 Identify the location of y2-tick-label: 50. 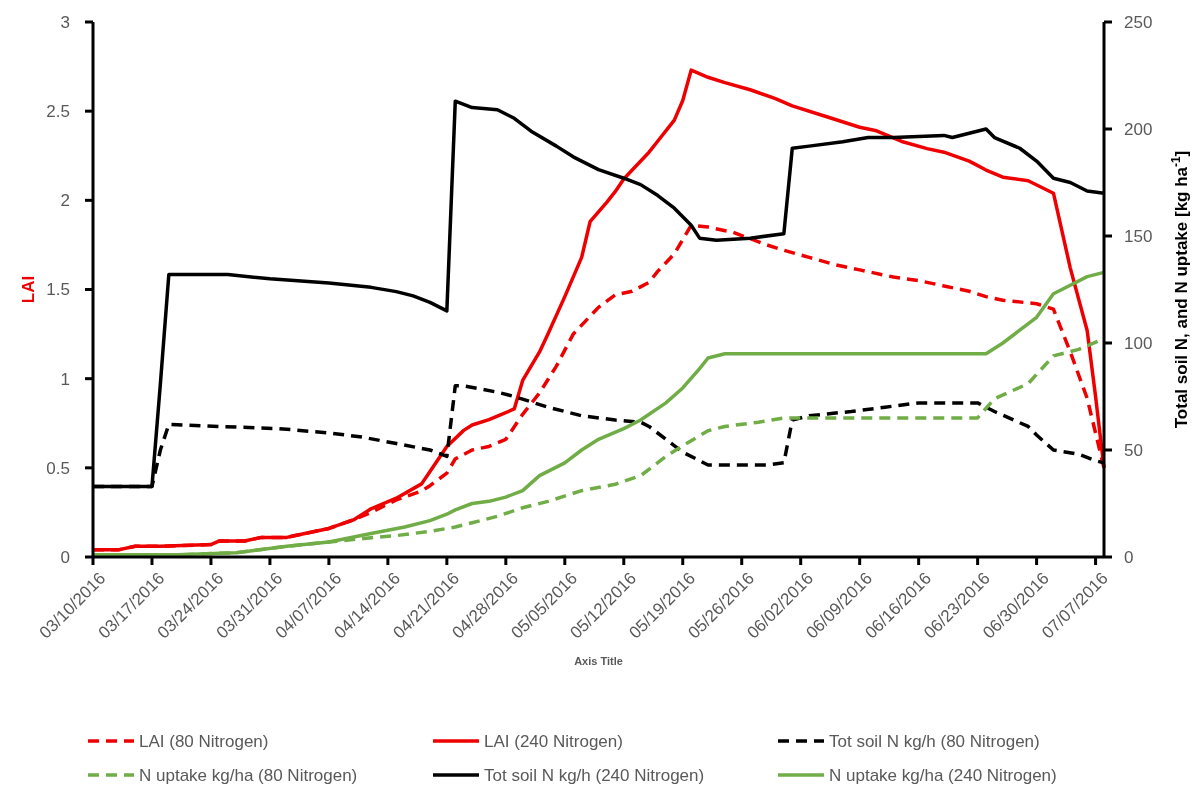
(1133, 450).